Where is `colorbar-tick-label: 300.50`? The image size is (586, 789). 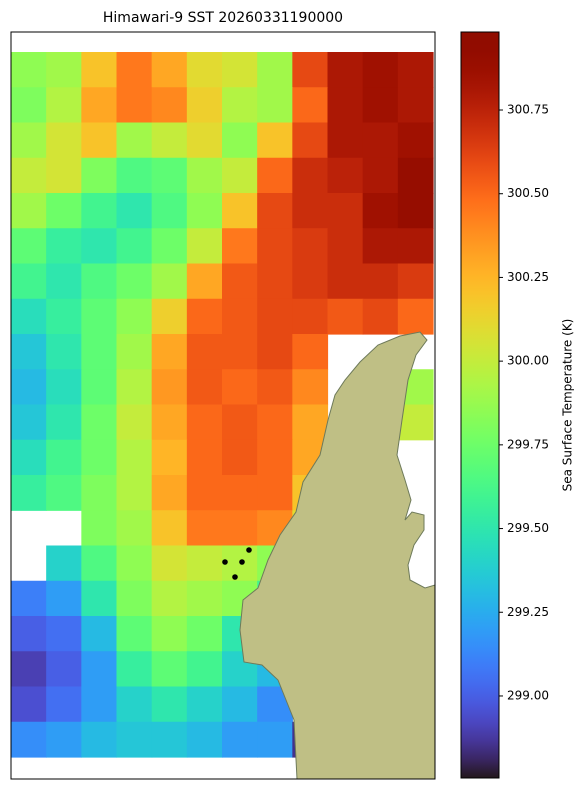 colorbar-tick-label: 300.50 is located at coordinates (528, 193).